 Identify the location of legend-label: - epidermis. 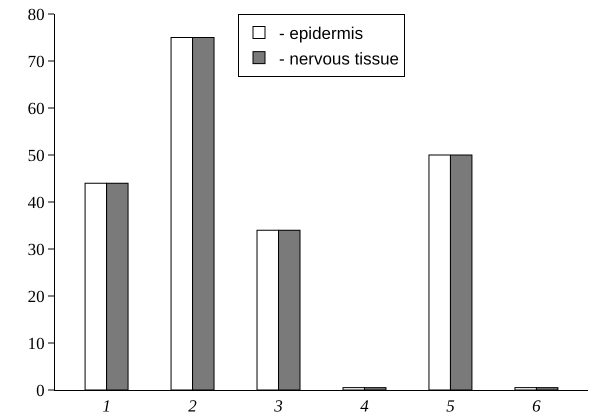
(321, 34).